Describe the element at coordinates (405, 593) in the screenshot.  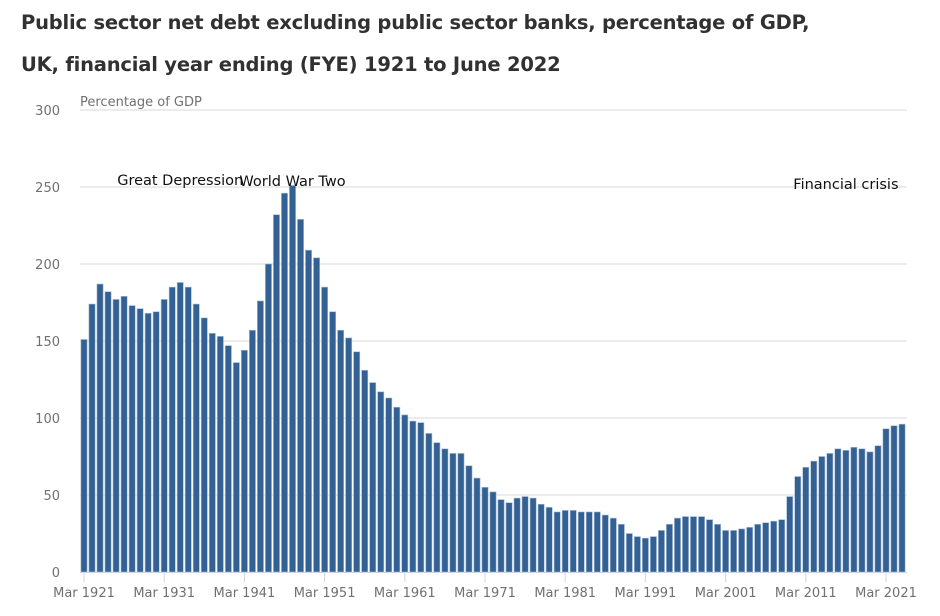
I see `x-tick-label: Mar 1961` at that location.